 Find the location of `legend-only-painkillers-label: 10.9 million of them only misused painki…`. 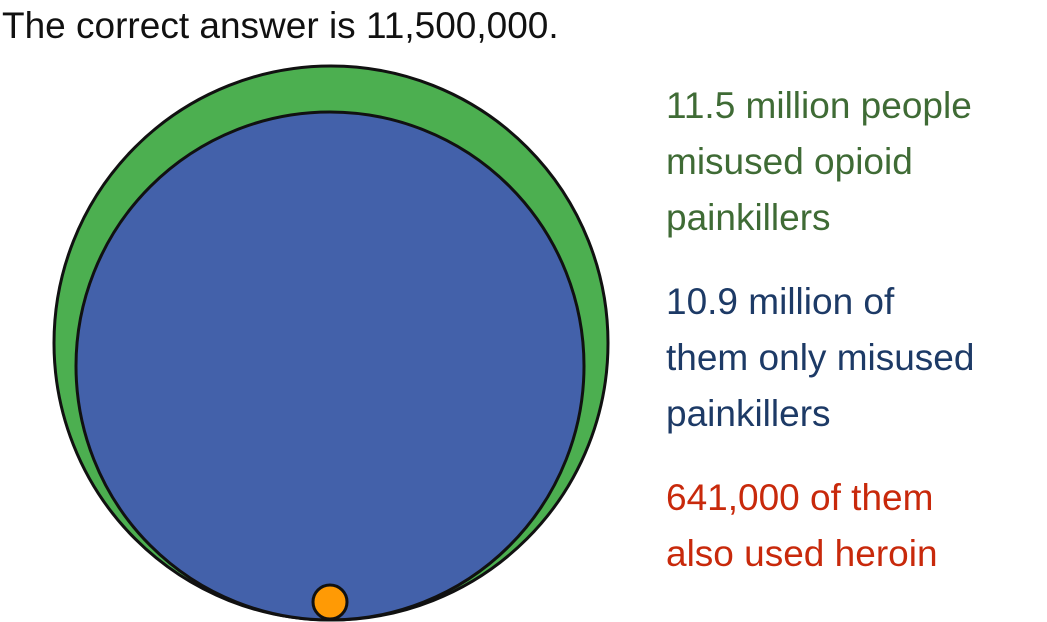

legend-only-painkillers-label: 10.9 million of them only misused painki… is located at coordinates (820, 357).